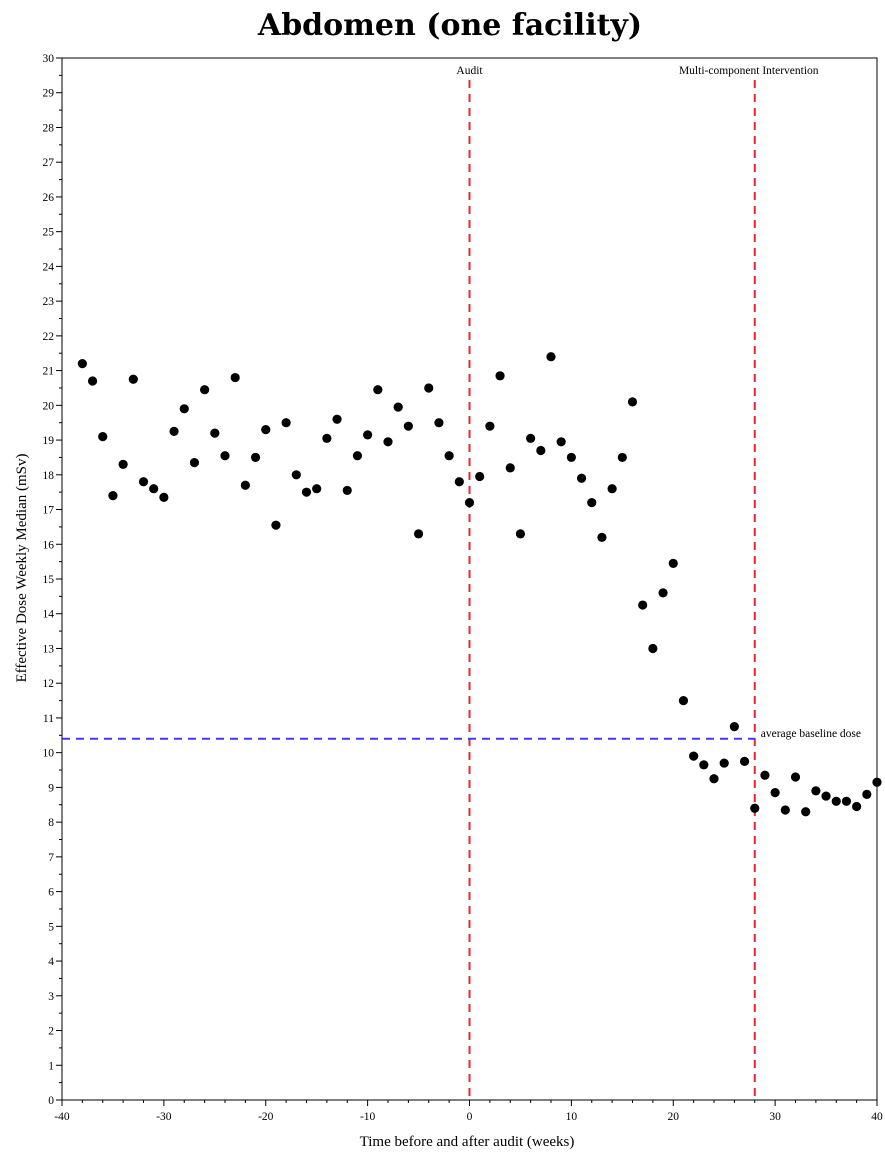 The height and width of the screenshot is (1161, 885). What do you see at coordinates (266, 1117) in the screenshot?
I see `x-tick-label: -20` at bounding box center [266, 1117].